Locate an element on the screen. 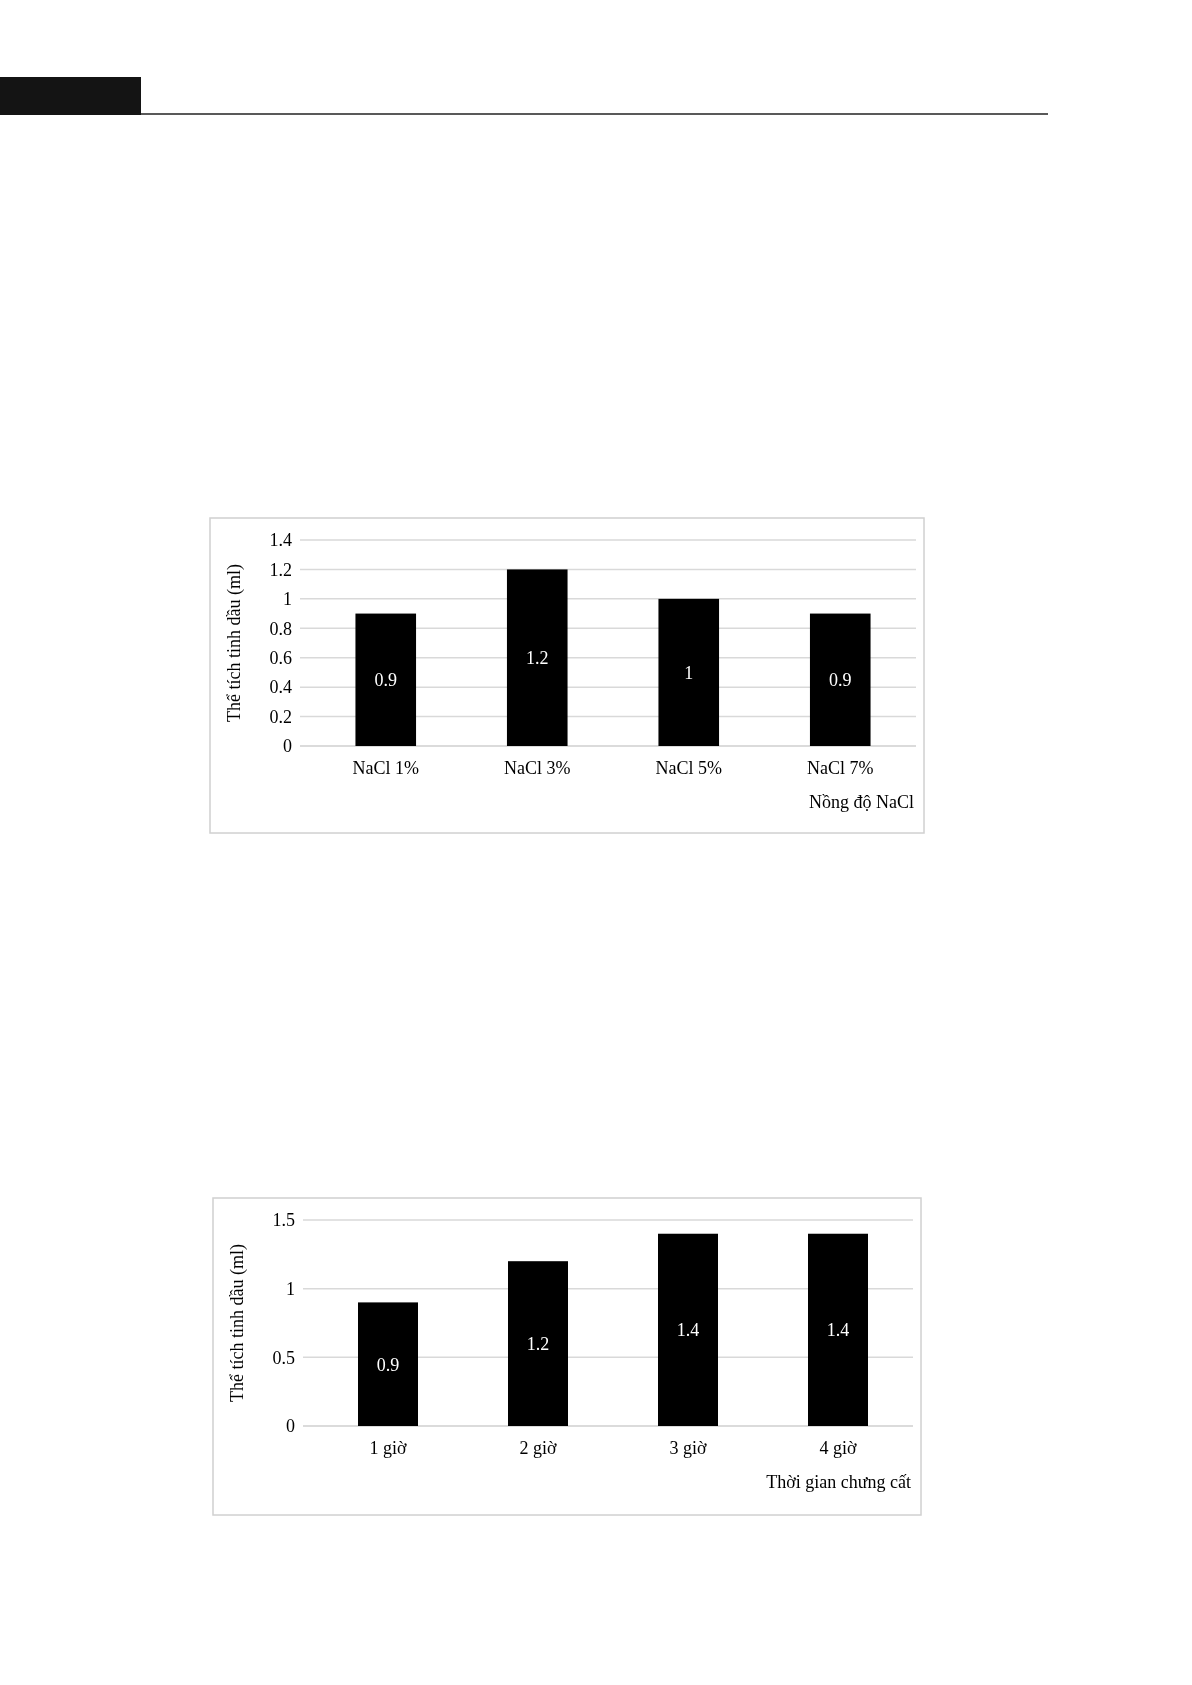 The height and width of the screenshot is (1685, 1192). x-tick-label: NaCl 7% is located at coordinates (840, 768).